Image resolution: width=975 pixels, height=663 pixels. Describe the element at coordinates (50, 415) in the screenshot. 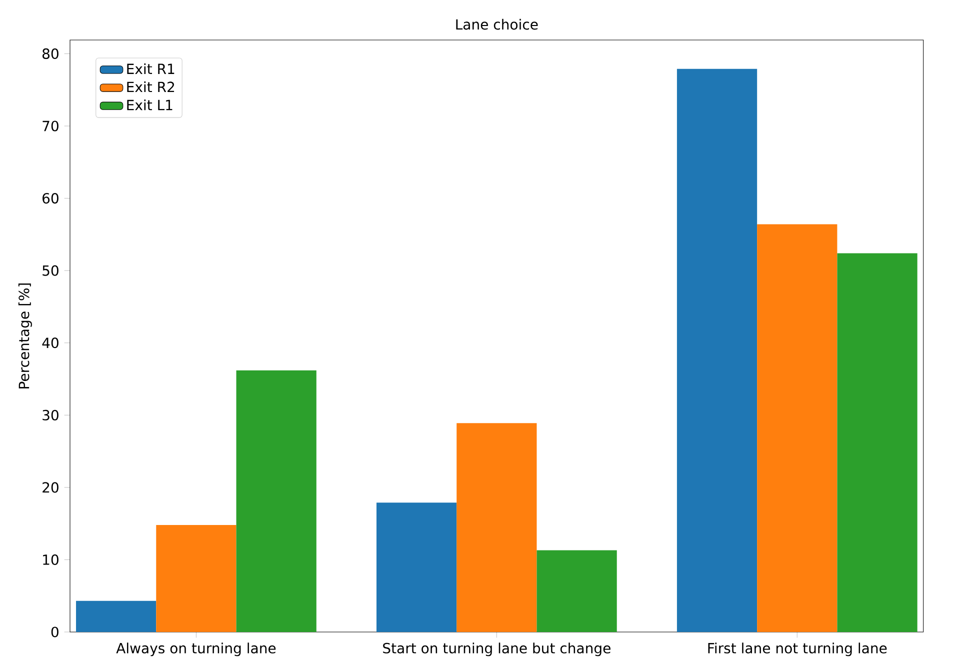

I see `y-tick-label: 30` at that location.